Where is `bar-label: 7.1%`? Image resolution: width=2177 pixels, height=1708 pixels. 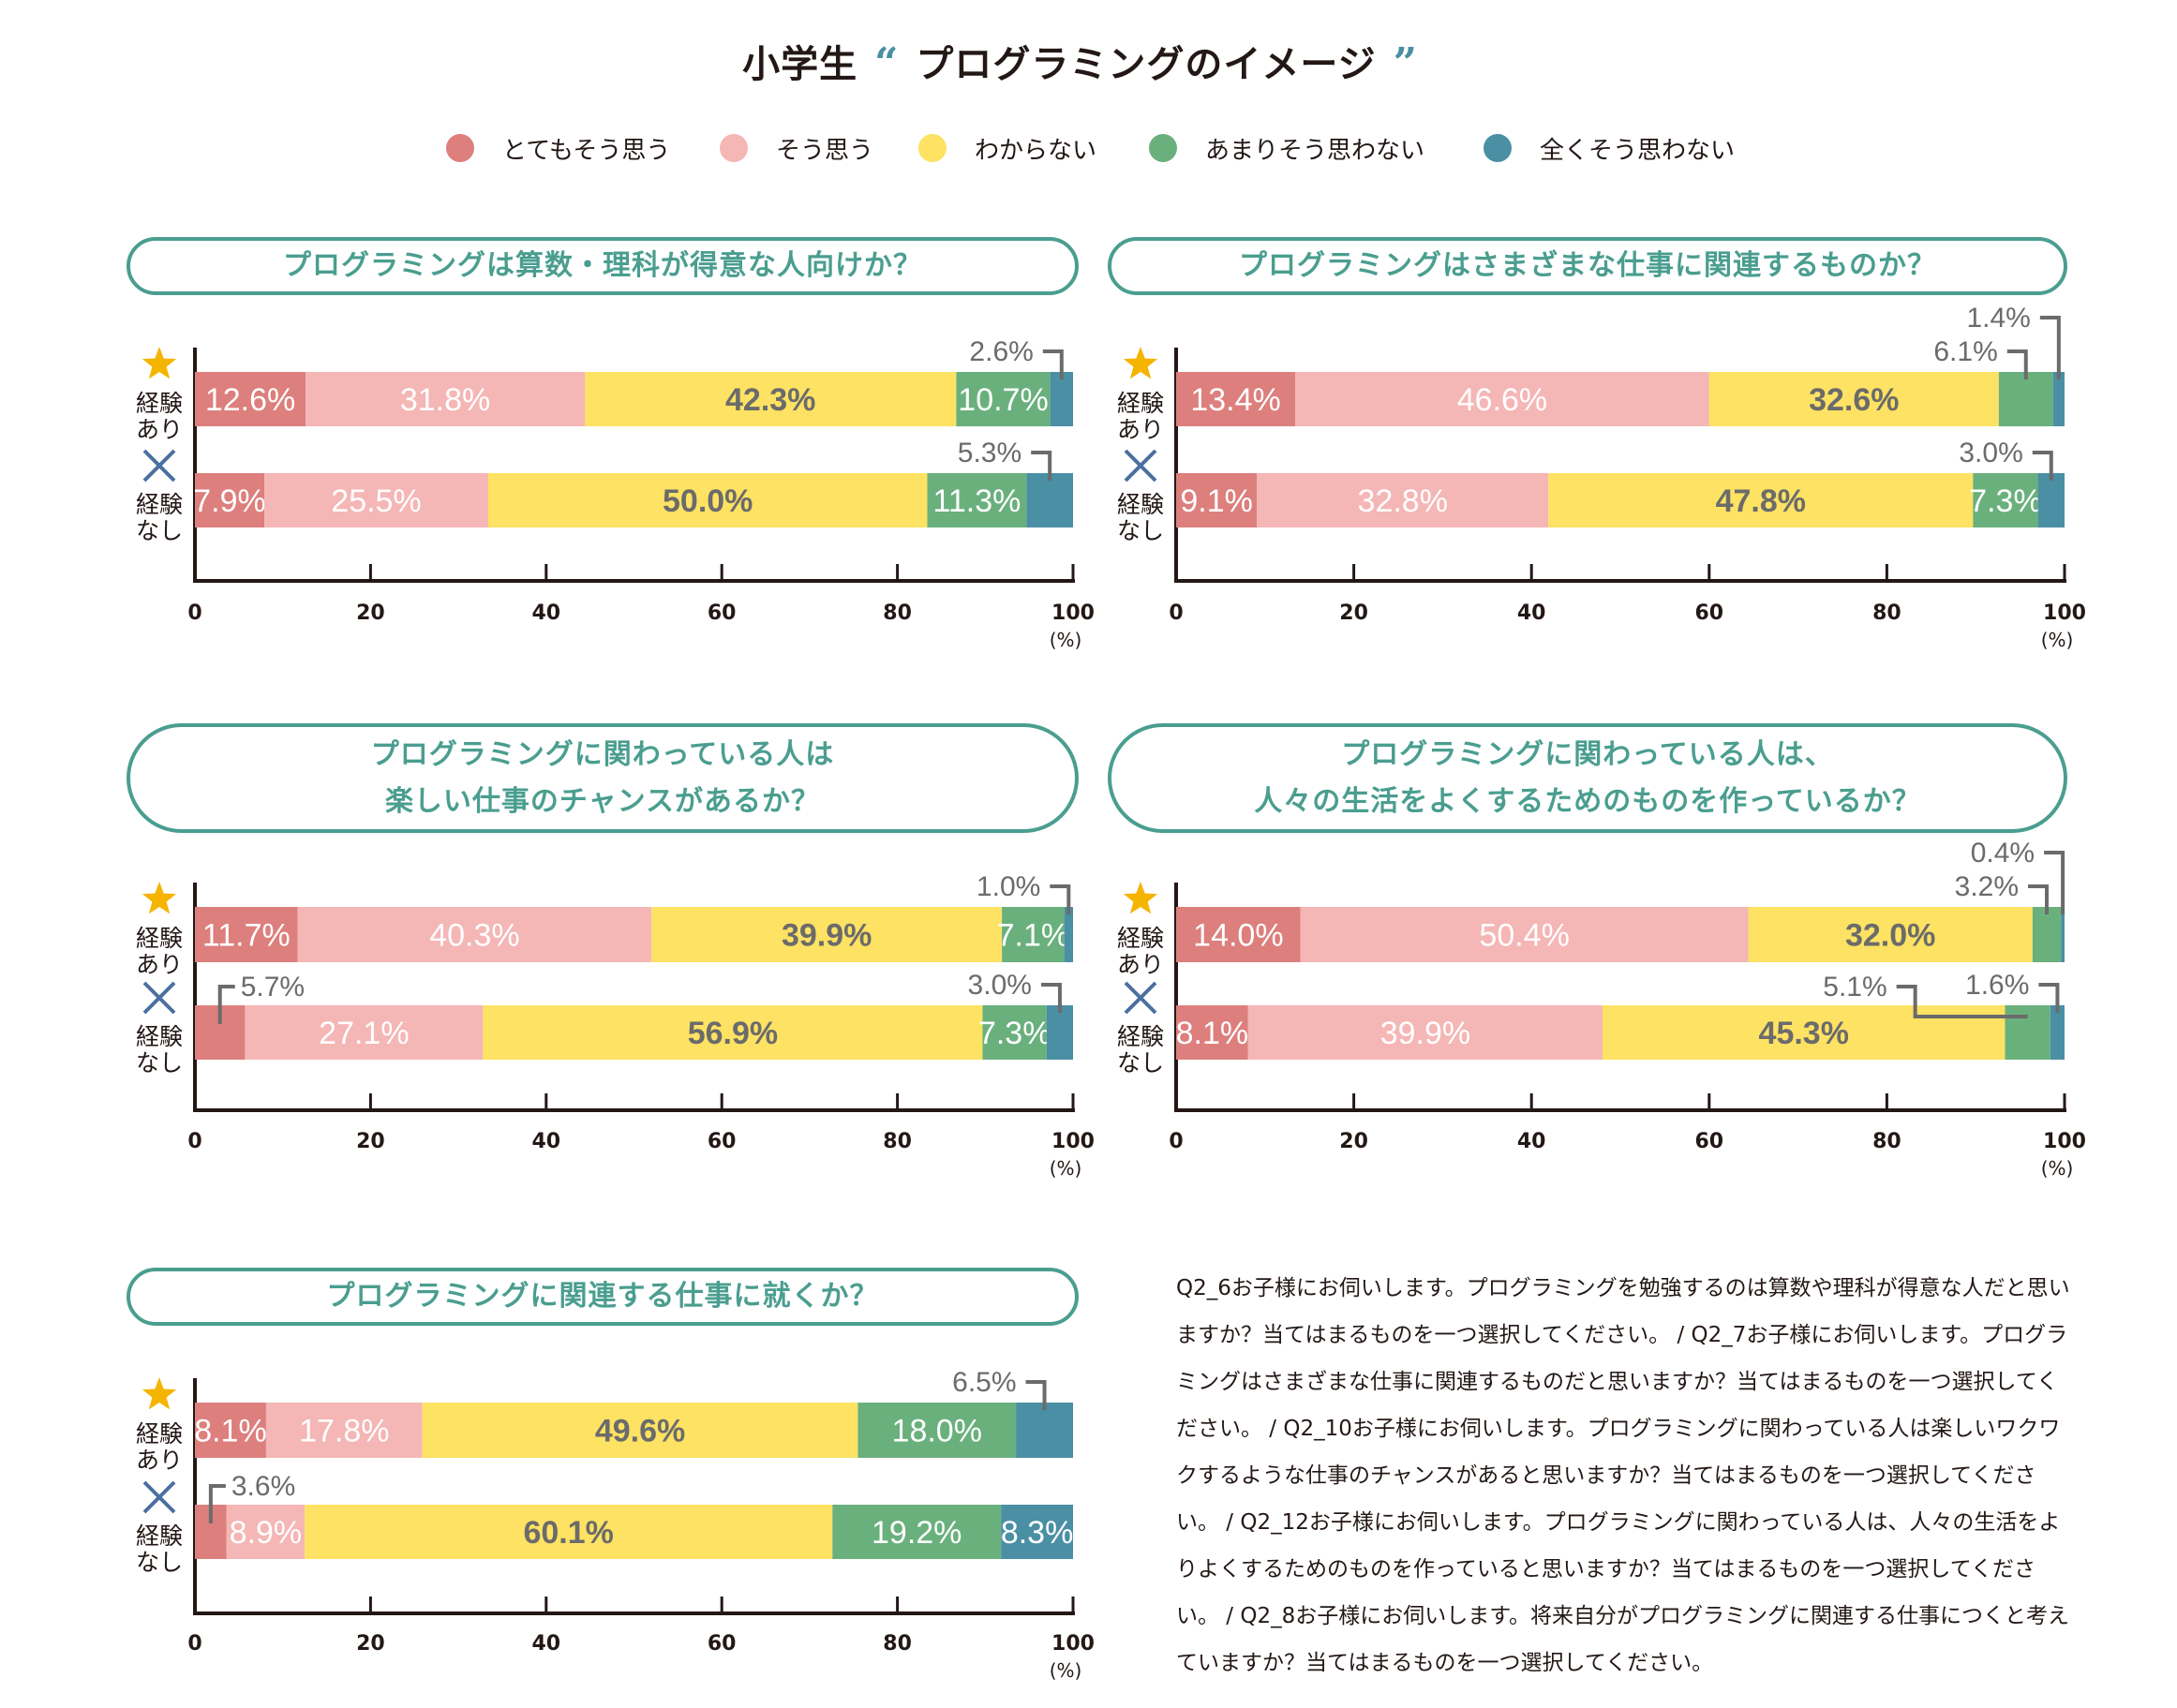
bar-label: 7.1% is located at coordinates (1033, 936).